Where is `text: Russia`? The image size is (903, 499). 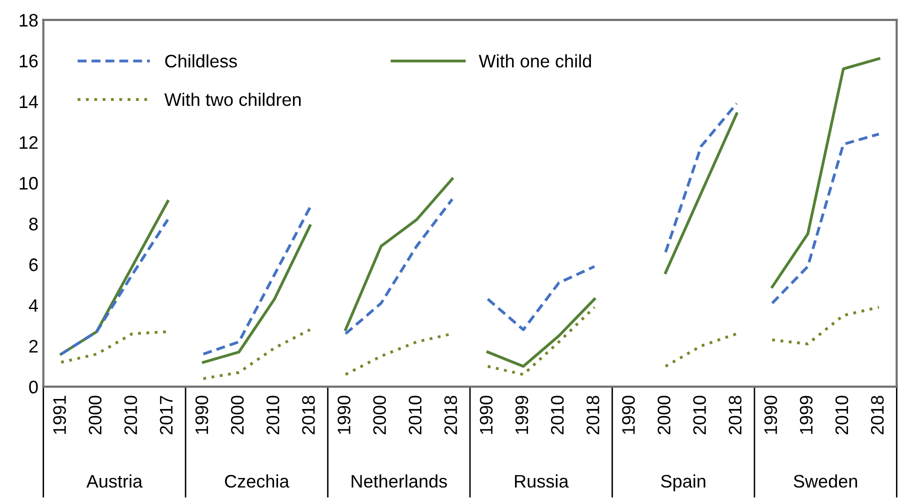 text: Russia is located at coordinates (542, 481).